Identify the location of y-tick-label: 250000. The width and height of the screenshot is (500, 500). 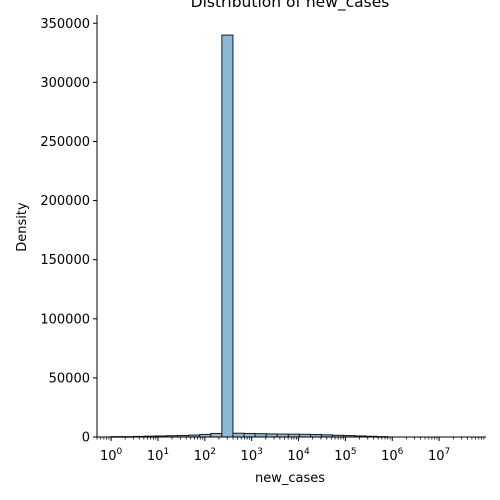
(65, 142).